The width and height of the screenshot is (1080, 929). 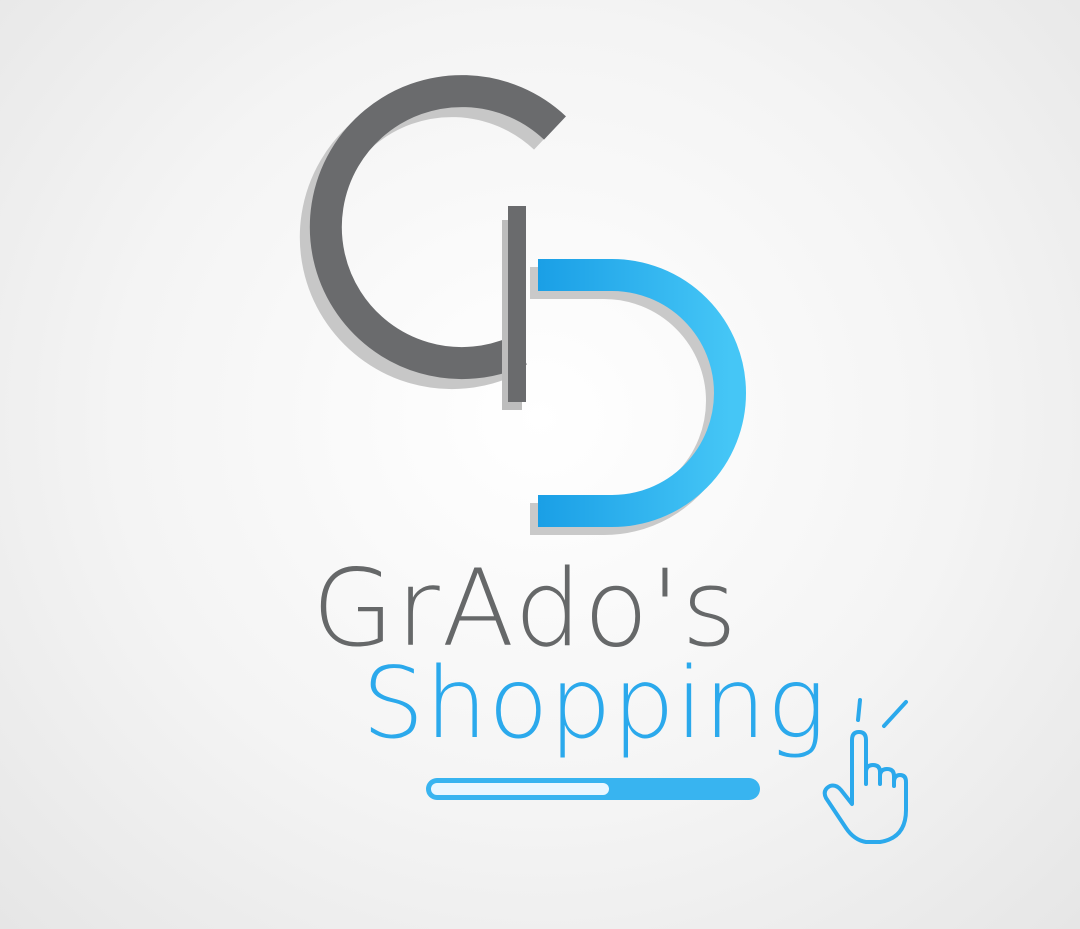 What do you see at coordinates (865, 771) in the screenshot?
I see `pointing-hand-click-icon` at bounding box center [865, 771].